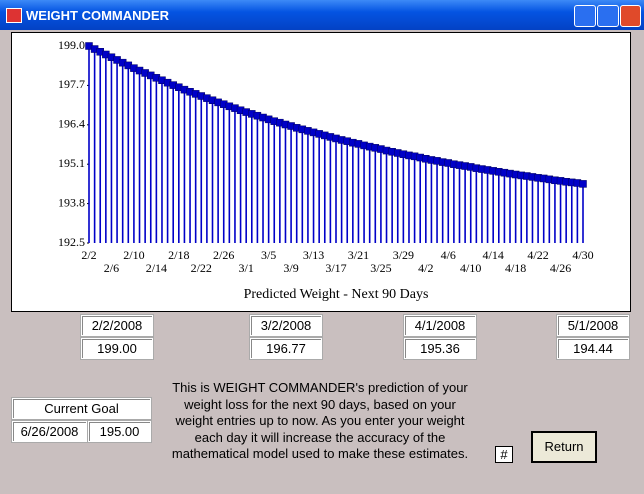 The height and width of the screenshot is (494, 644). What do you see at coordinates (425, 268) in the screenshot?
I see `x-tick-label: 4/2` at bounding box center [425, 268].